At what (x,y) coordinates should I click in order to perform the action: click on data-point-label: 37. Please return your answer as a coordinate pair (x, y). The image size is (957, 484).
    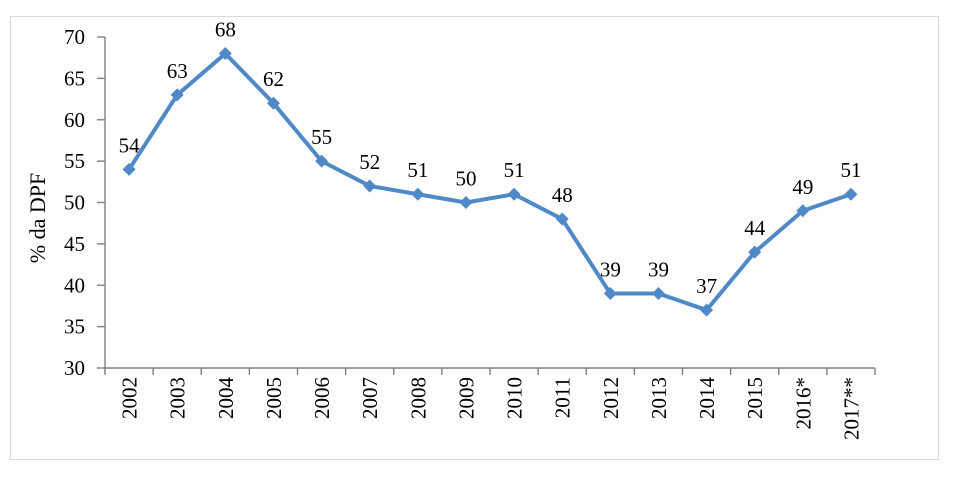
    Looking at the image, I should click on (706, 286).